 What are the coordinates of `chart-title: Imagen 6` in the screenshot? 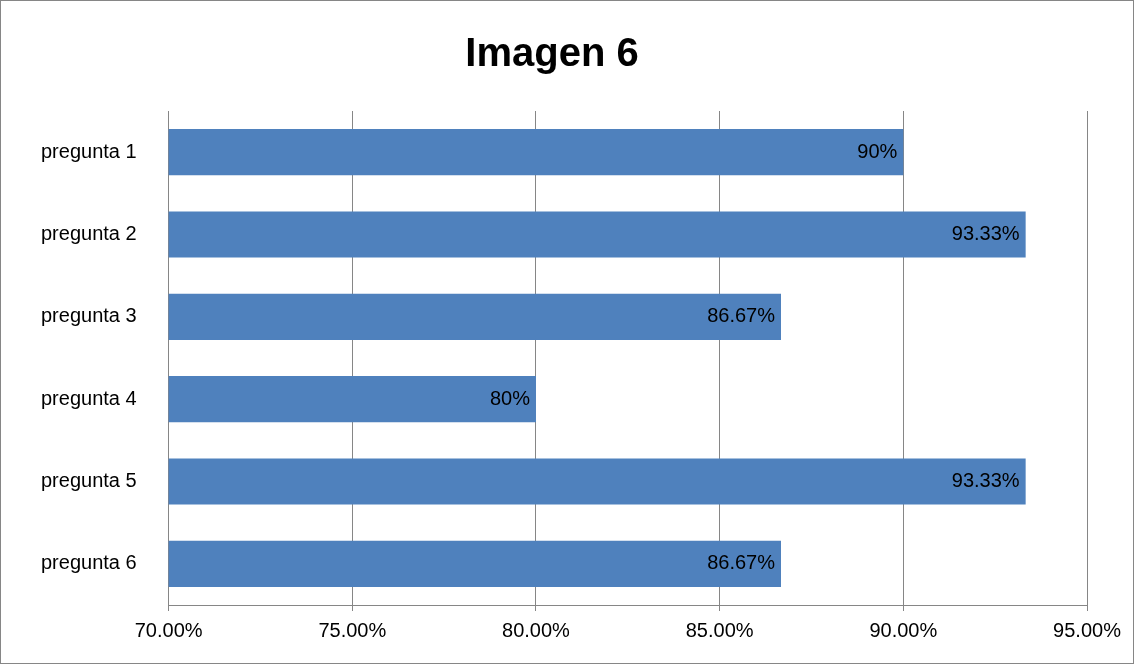 It's located at (552, 52).